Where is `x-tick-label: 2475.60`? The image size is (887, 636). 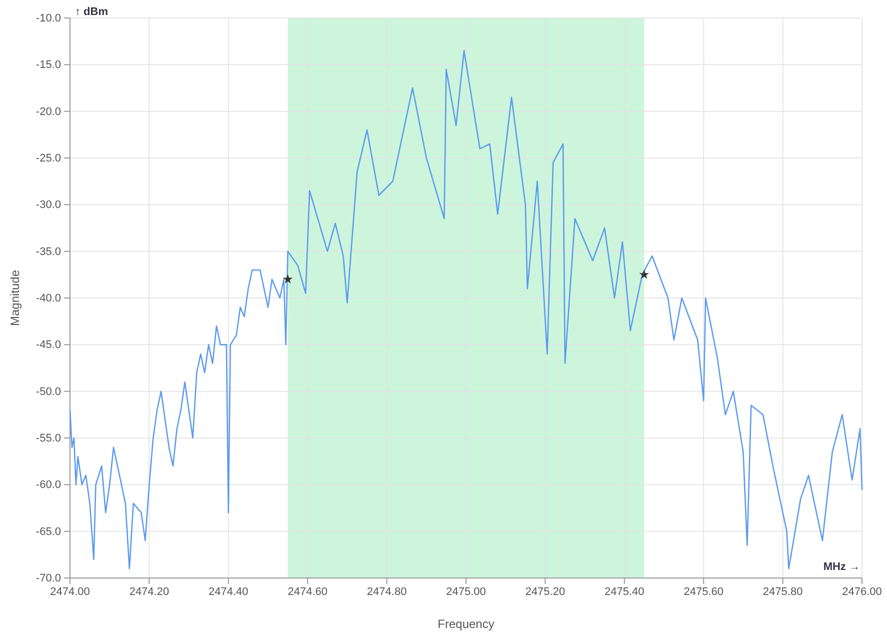 x-tick-label: 2475.60 is located at coordinates (704, 592).